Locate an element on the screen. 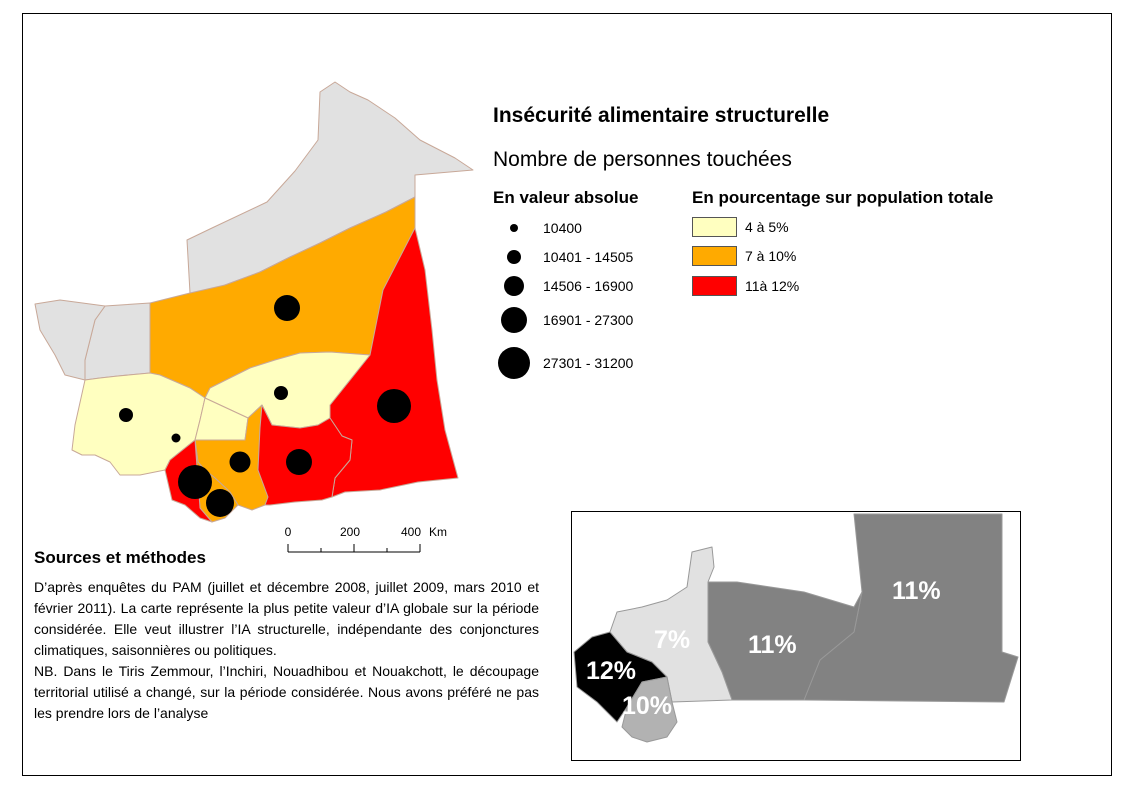 The width and height of the screenshot is (1123, 794). inset-label: 10% is located at coordinates (647, 706).